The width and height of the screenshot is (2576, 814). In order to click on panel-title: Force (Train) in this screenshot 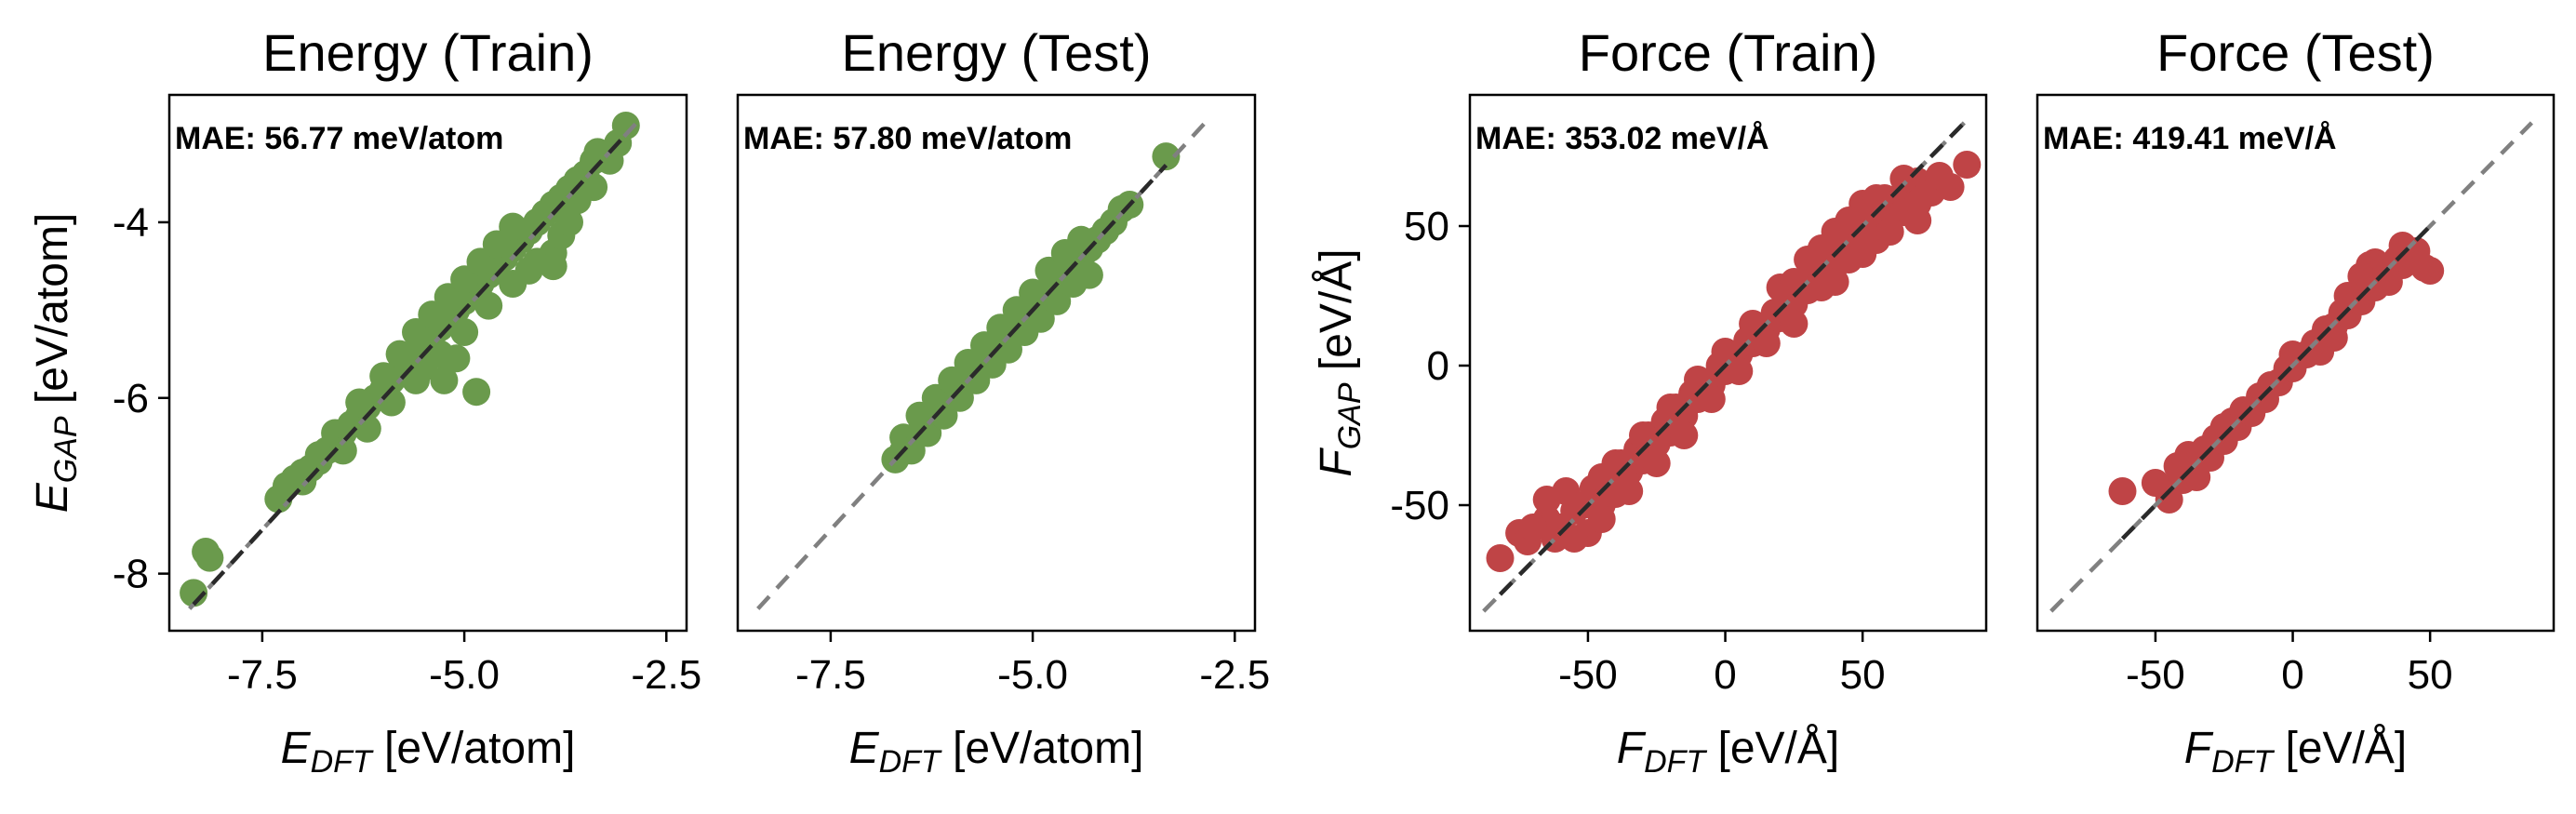, I will do `click(1728, 52)`.